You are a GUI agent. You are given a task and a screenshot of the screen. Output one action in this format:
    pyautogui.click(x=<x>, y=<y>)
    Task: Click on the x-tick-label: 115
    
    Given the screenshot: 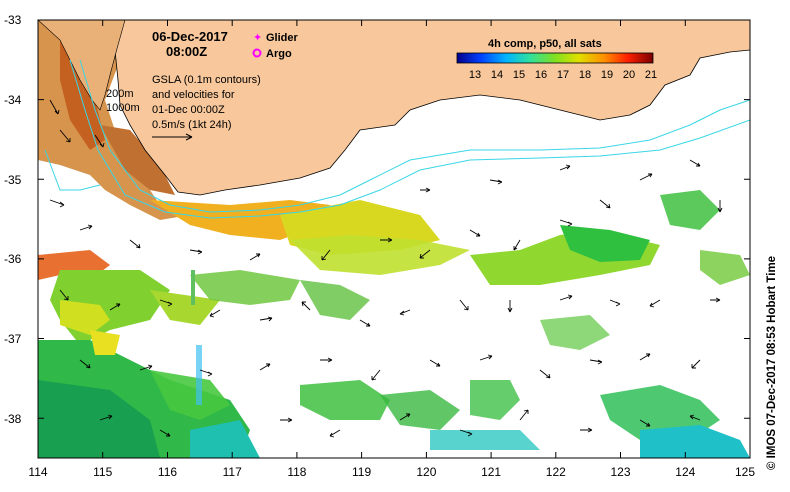 What is the action you would take?
    pyautogui.click(x=102, y=472)
    